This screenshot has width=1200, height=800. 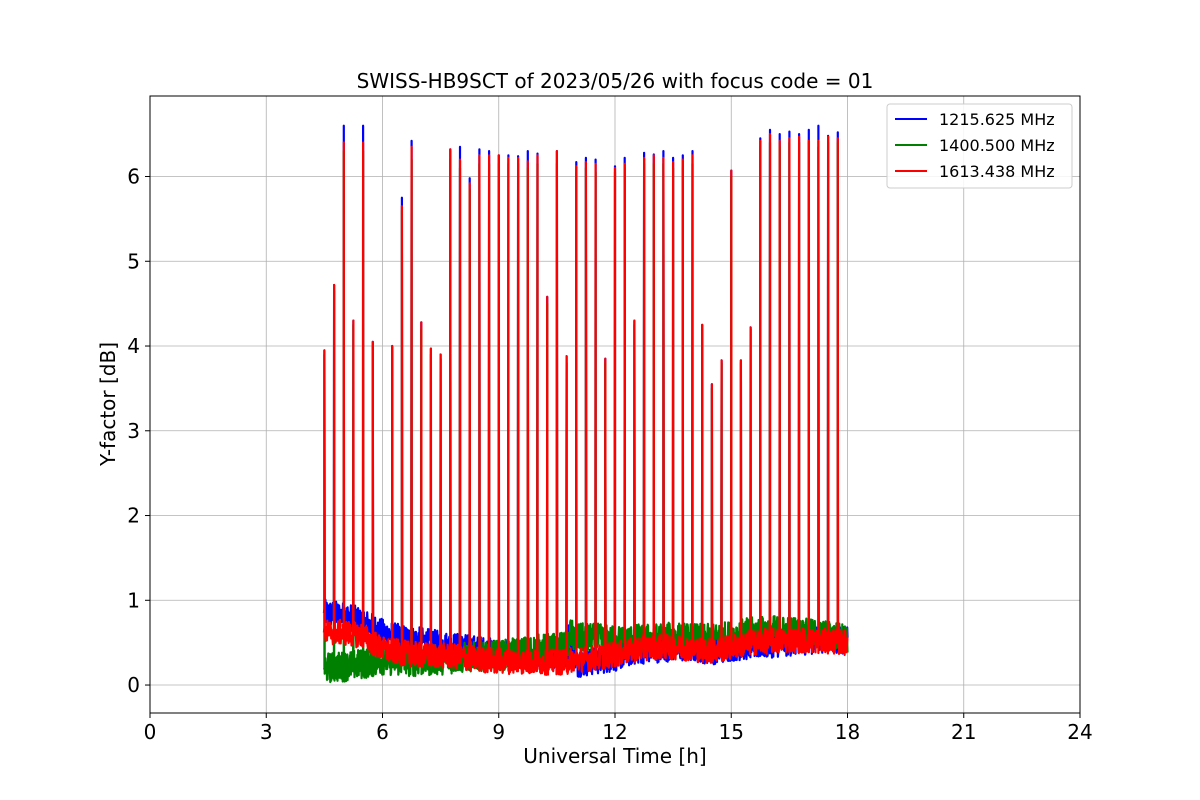 What do you see at coordinates (963, 732) in the screenshot?
I see `x-tick-label: 21` at bounding box center [963, 732].